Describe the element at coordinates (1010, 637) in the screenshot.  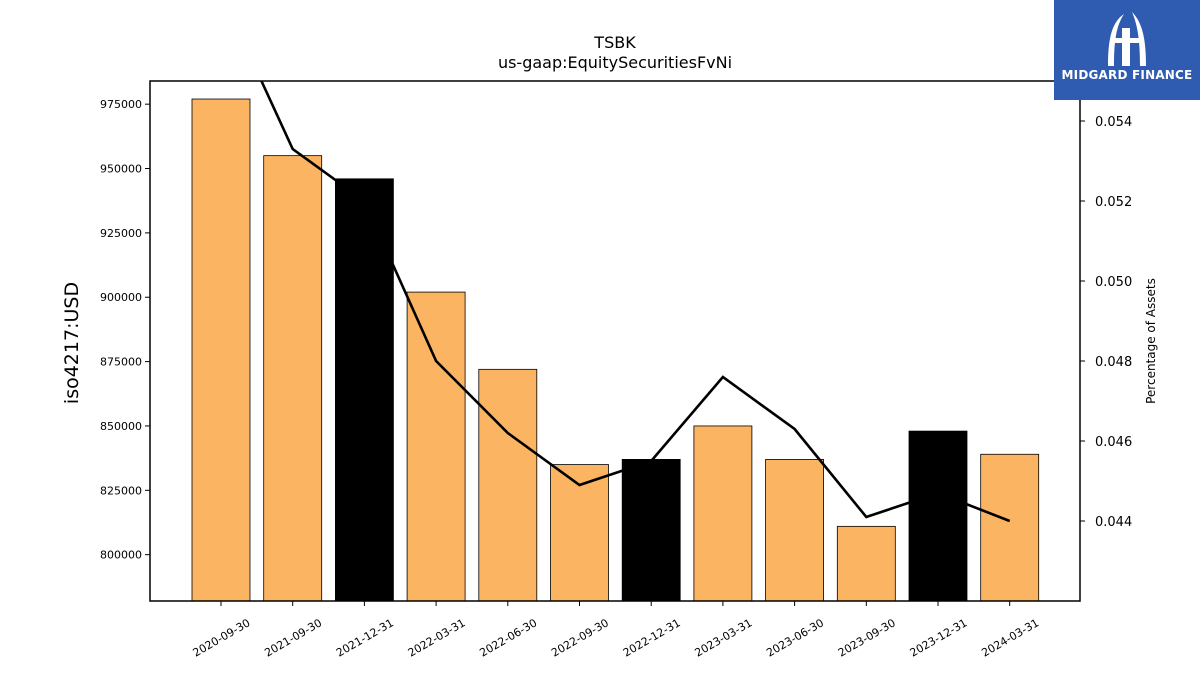
I see `x-tick-label: 2024-03-31` at that location.